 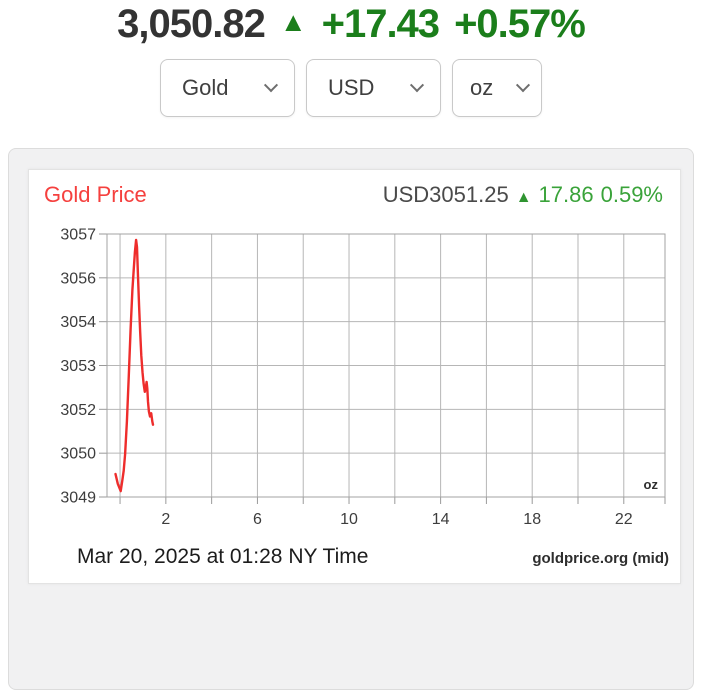 I want to click on y-axis-label: 3053, so click(x=78, y=366).